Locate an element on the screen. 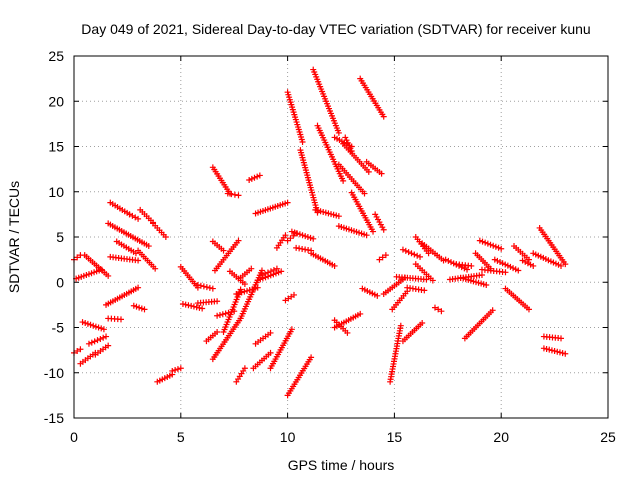 This screenshot has height=480, width=640. y-tick-label: -15 is located at coordinates (54, 418).